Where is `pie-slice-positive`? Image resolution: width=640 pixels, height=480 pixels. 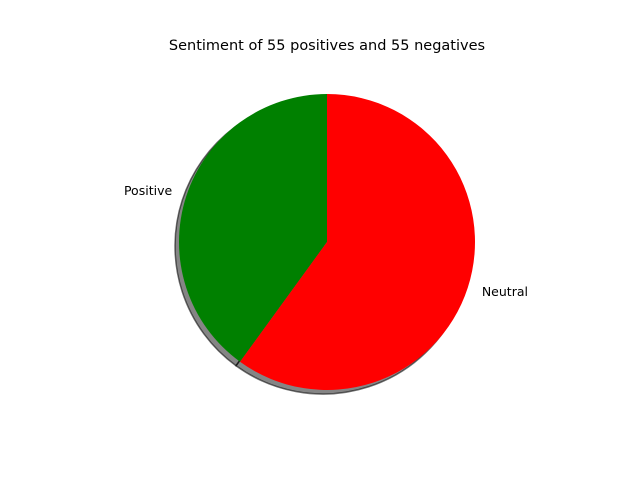 pie-slice-positive is located at coordinates (252, 228).